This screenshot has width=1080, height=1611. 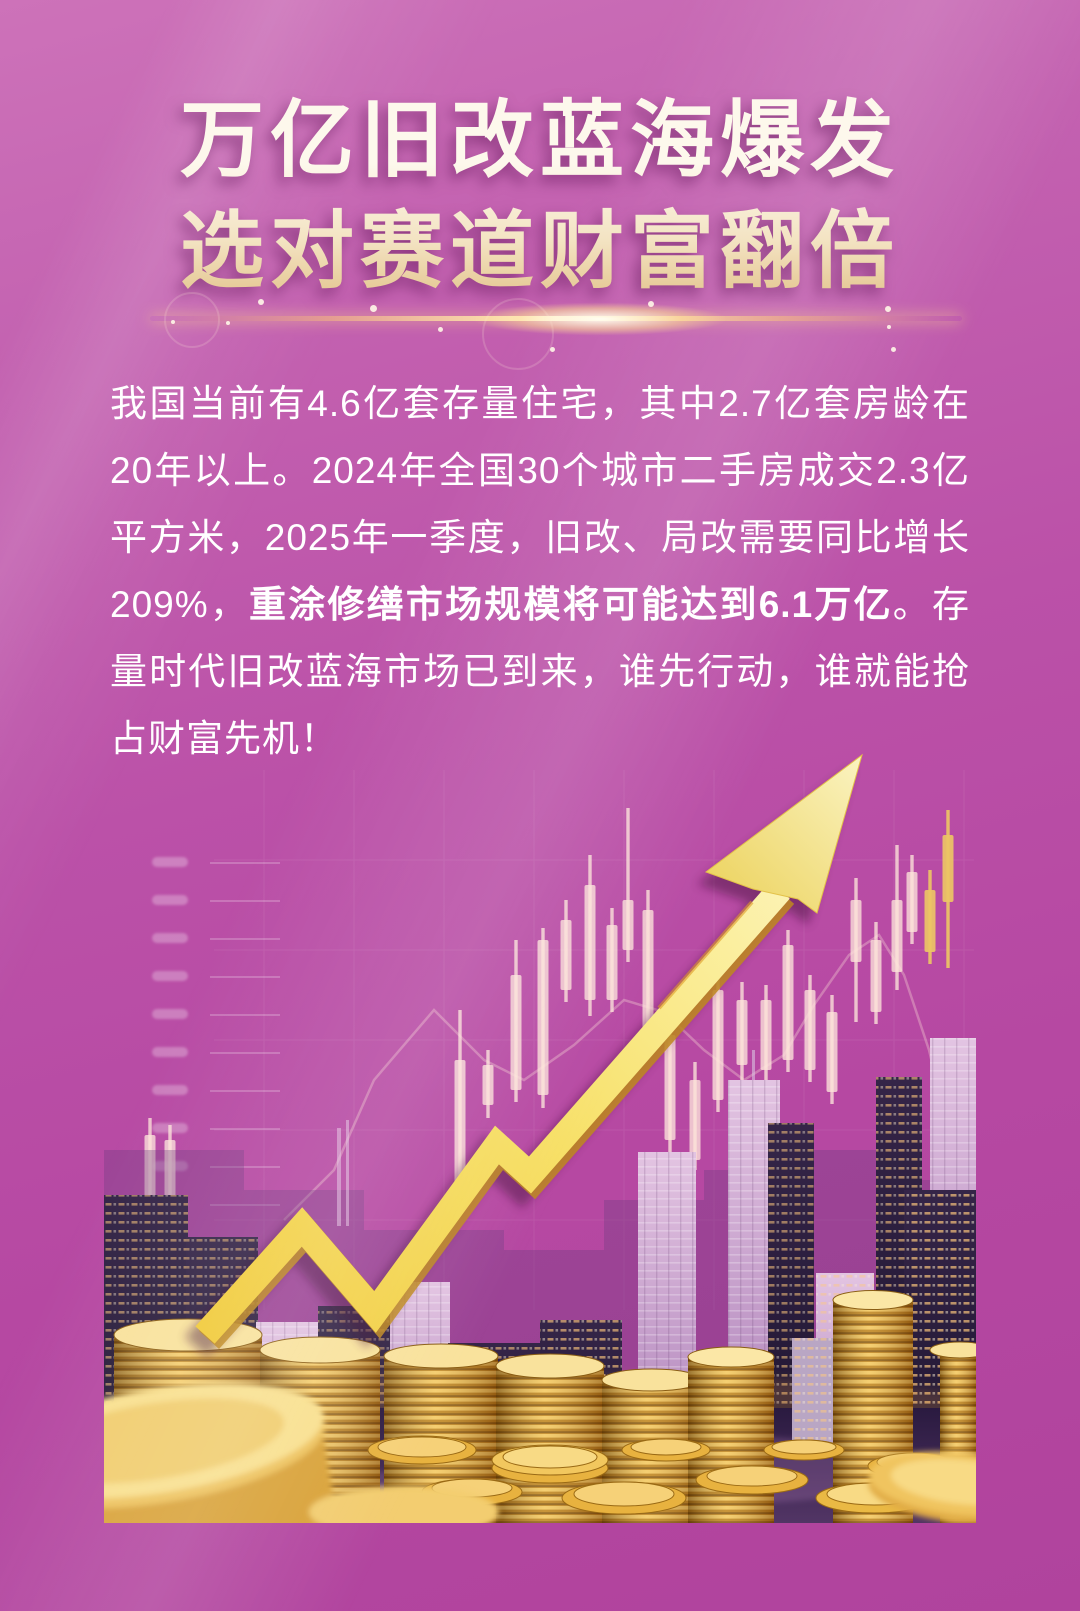 I want to click on paragraph-highlight: 重涂修缮市场规模将可能达到6.1万亿, so click(x=571, y=604).